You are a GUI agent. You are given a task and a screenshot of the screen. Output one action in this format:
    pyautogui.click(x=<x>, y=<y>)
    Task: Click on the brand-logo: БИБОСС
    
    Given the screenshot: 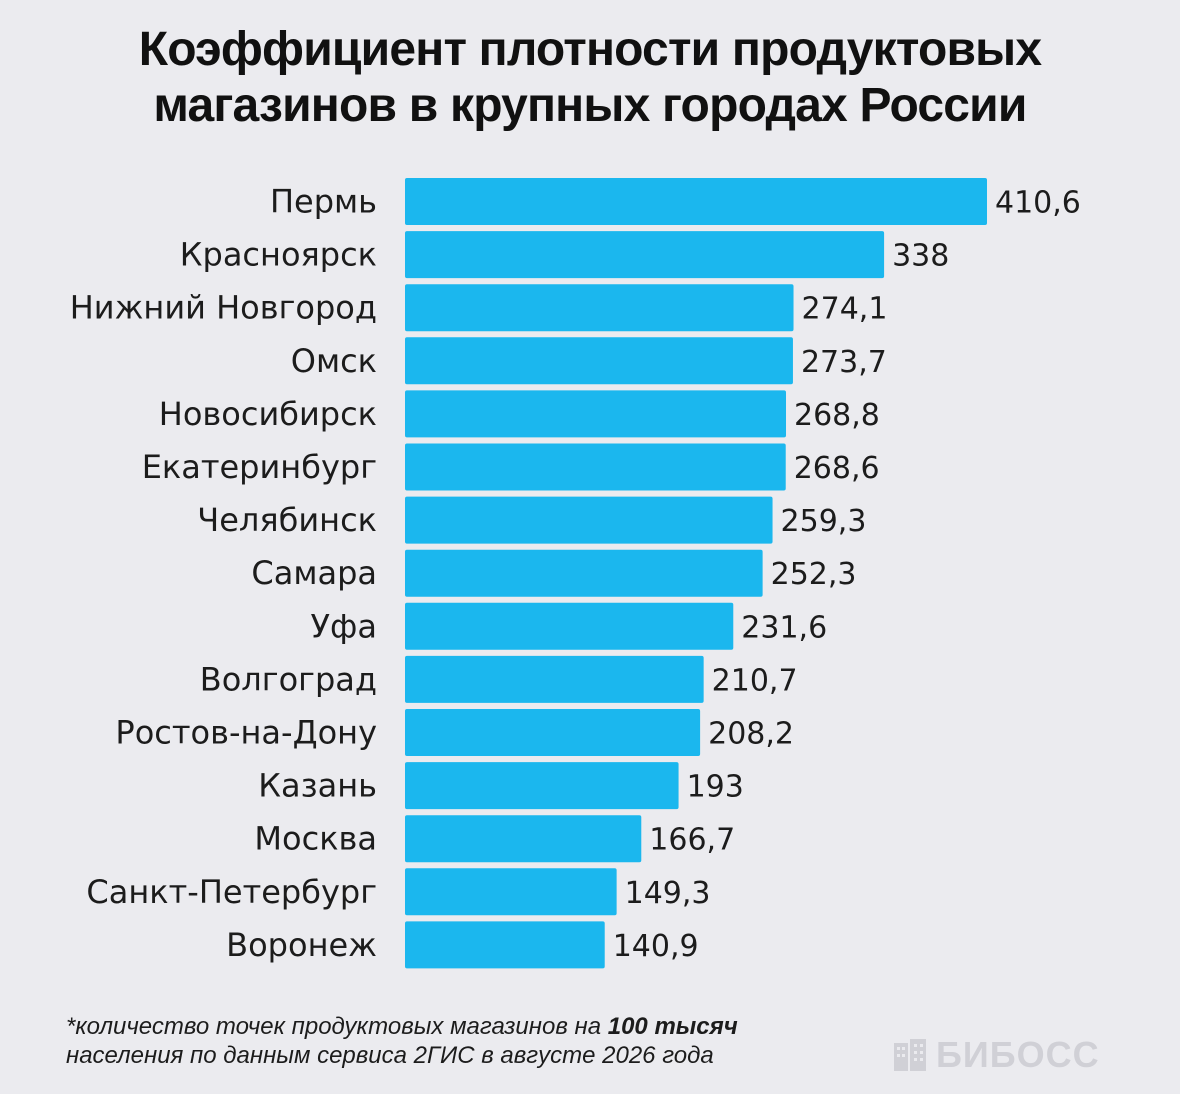 What is the action you would take?
    pyautogui.click(x=996, y=1055)
    